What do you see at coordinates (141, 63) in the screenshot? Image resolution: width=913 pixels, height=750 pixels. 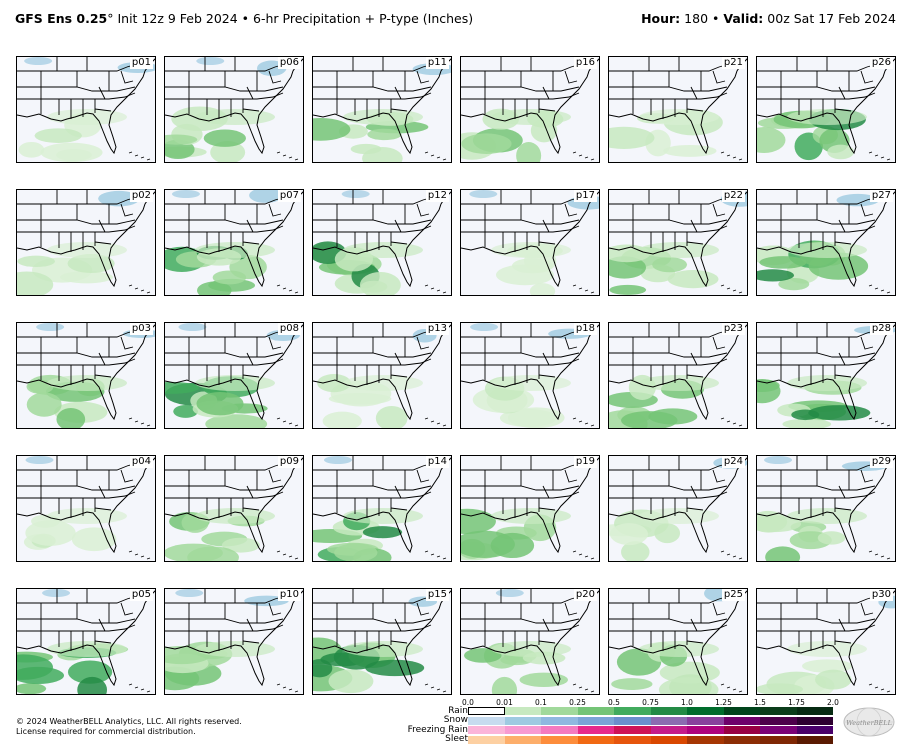 I see `member-label: p01` at bounding box center [141, 63].